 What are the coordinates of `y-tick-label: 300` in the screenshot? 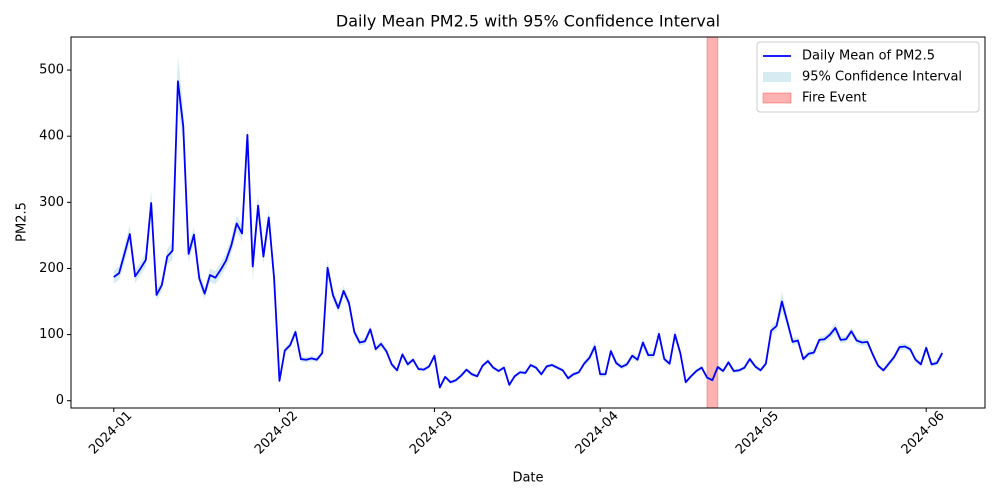 It's located at (51, 202).